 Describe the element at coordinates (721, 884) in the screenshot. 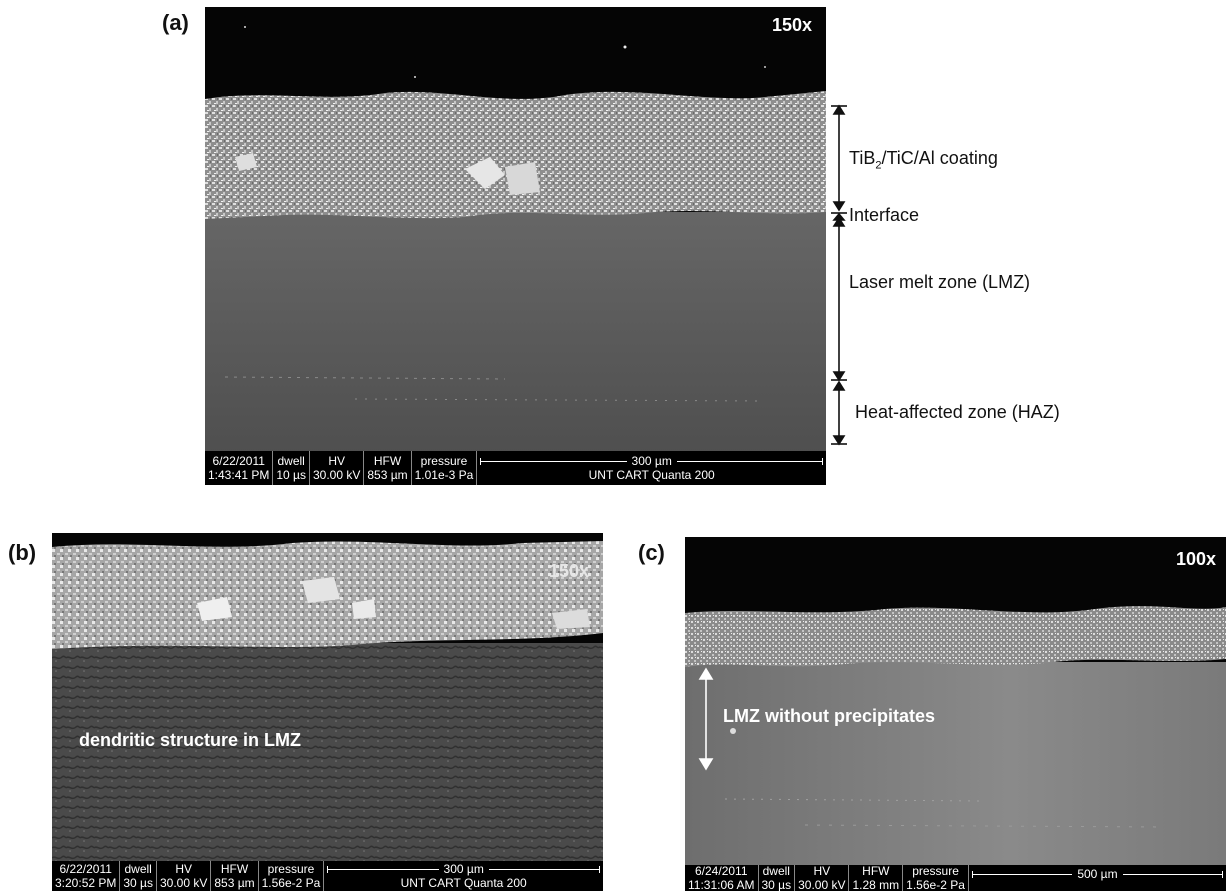

I see `infobar-time: 11:31:06 AM` at that location.